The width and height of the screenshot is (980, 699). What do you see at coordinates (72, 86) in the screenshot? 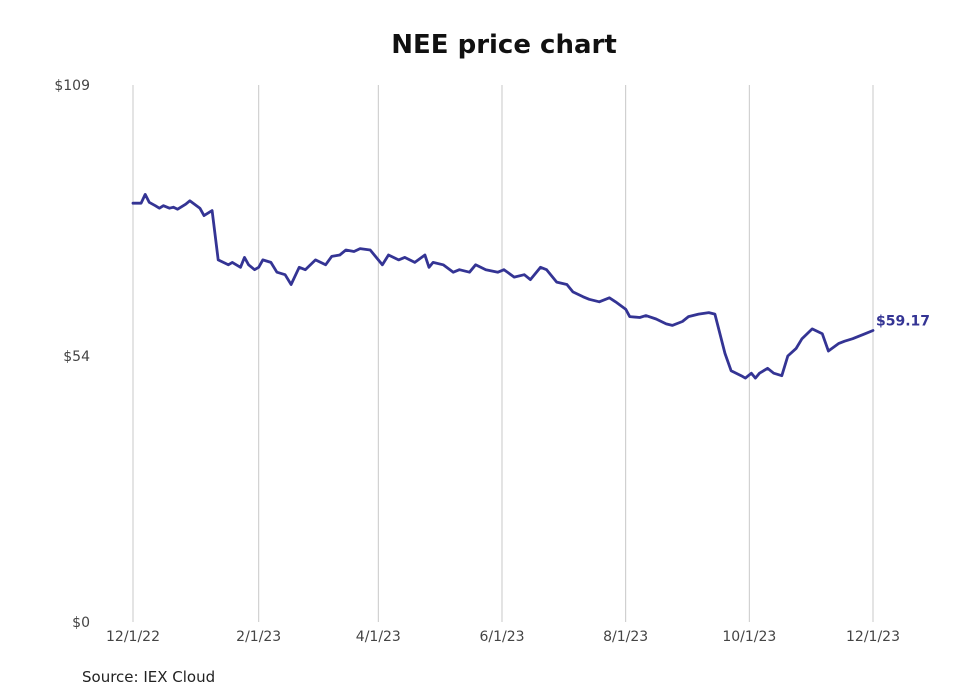
I see `y-tick-label: $109` at bounding box center [72, 86].